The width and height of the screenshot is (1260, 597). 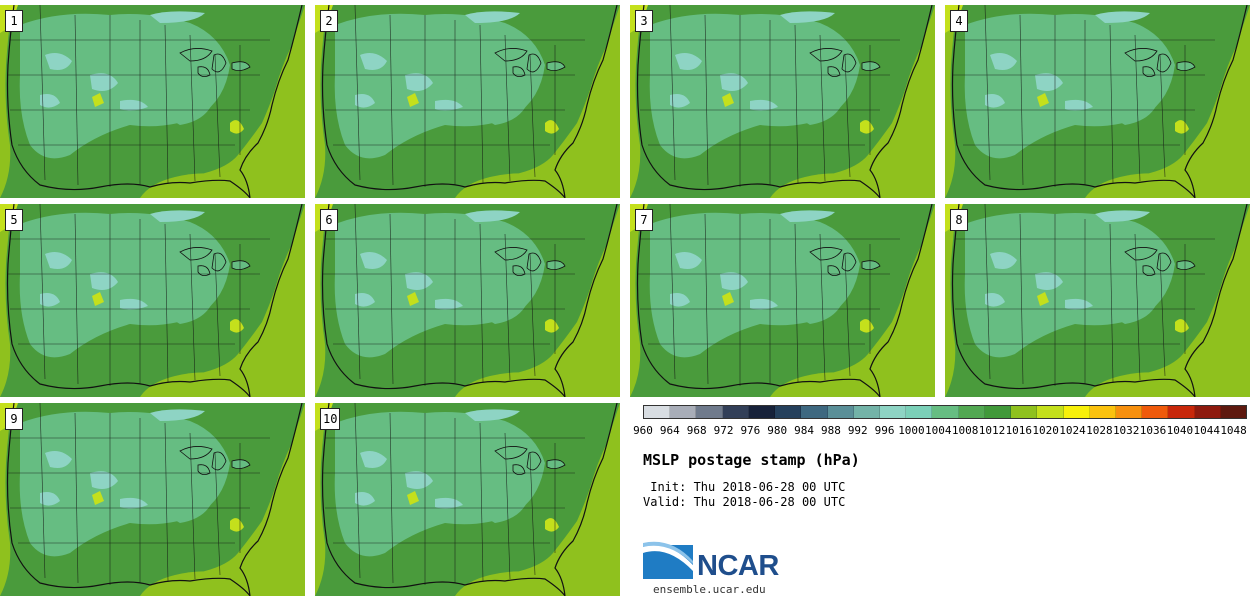 I want to click on postage-stamp-map: 6, so click(x=467, y=300).